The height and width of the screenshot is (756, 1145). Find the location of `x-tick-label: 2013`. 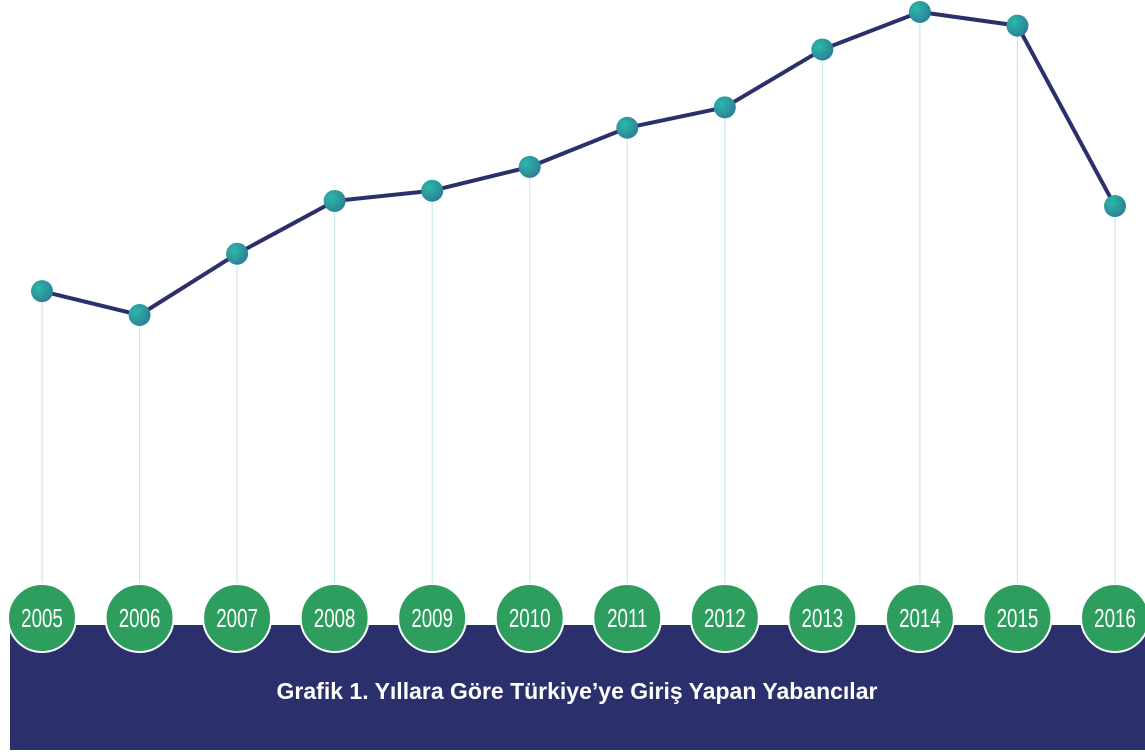

x-tick-label: 2013 is located at coordinates (823, 618).